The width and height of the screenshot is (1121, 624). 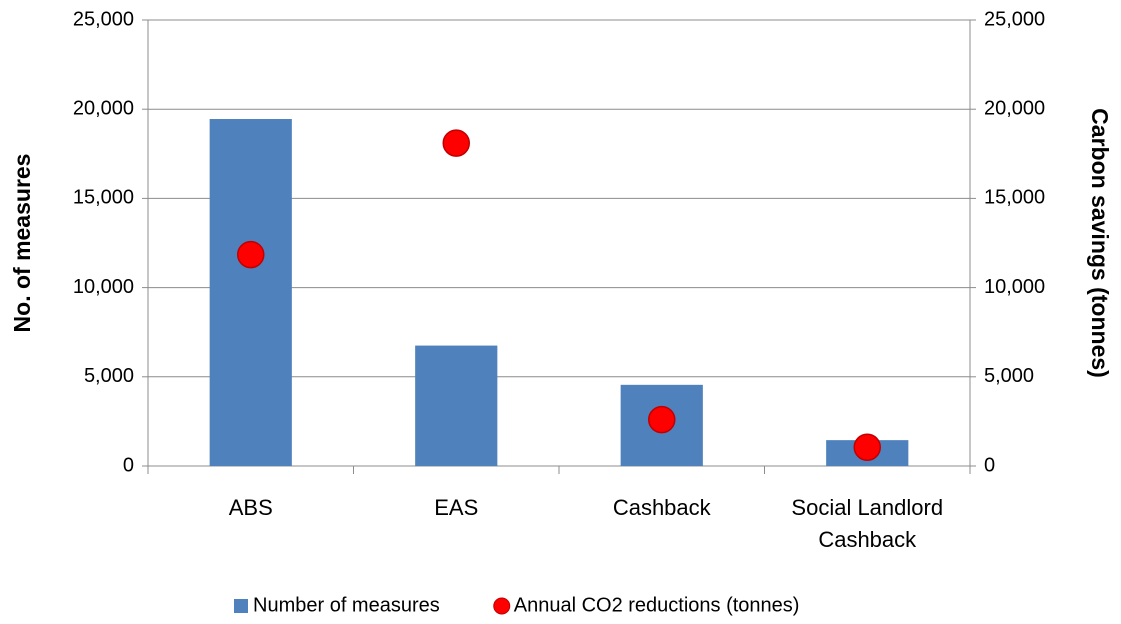 What do you see at coordinates (109, 376) in the screenshot?
I see `y-tick-label: 5,000` at bounding box center [109, 376].